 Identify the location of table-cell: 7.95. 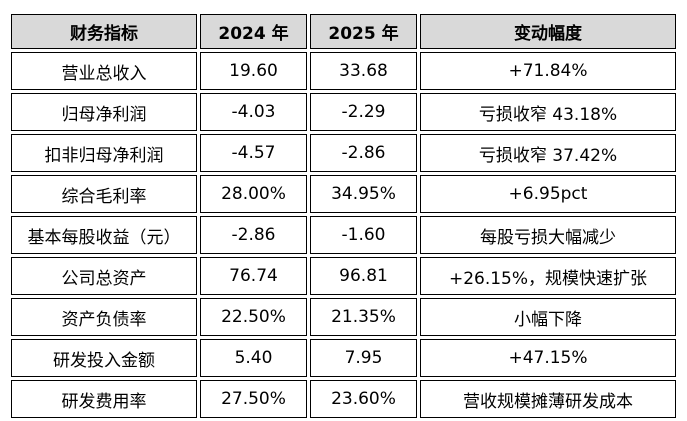
(363, 358).